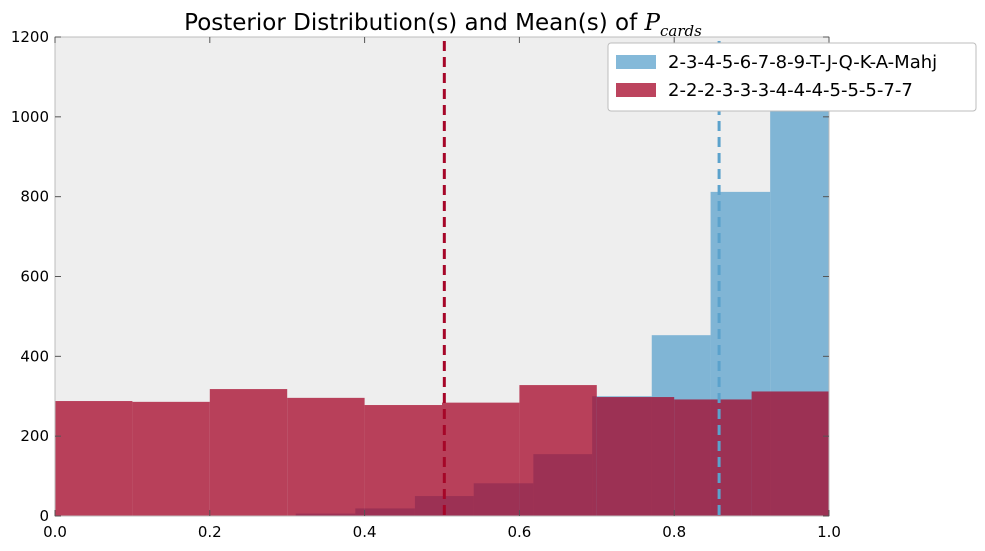 The image size is (985, 551). I want to click on y-tick-label: 1000, so click(30, 117).